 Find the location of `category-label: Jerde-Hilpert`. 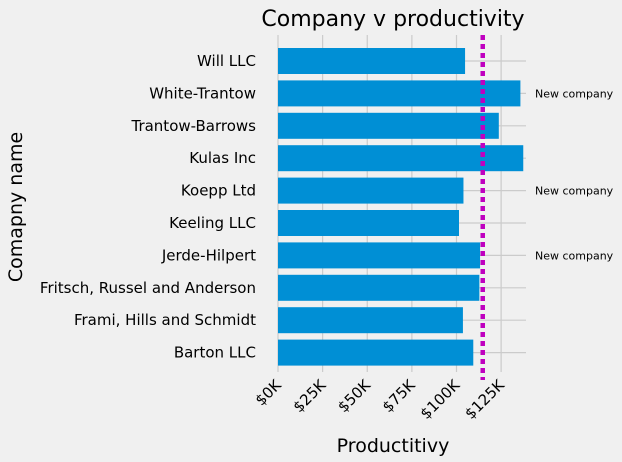

category-label: Jerde-Hilpert is located at coordinates (208, 255).